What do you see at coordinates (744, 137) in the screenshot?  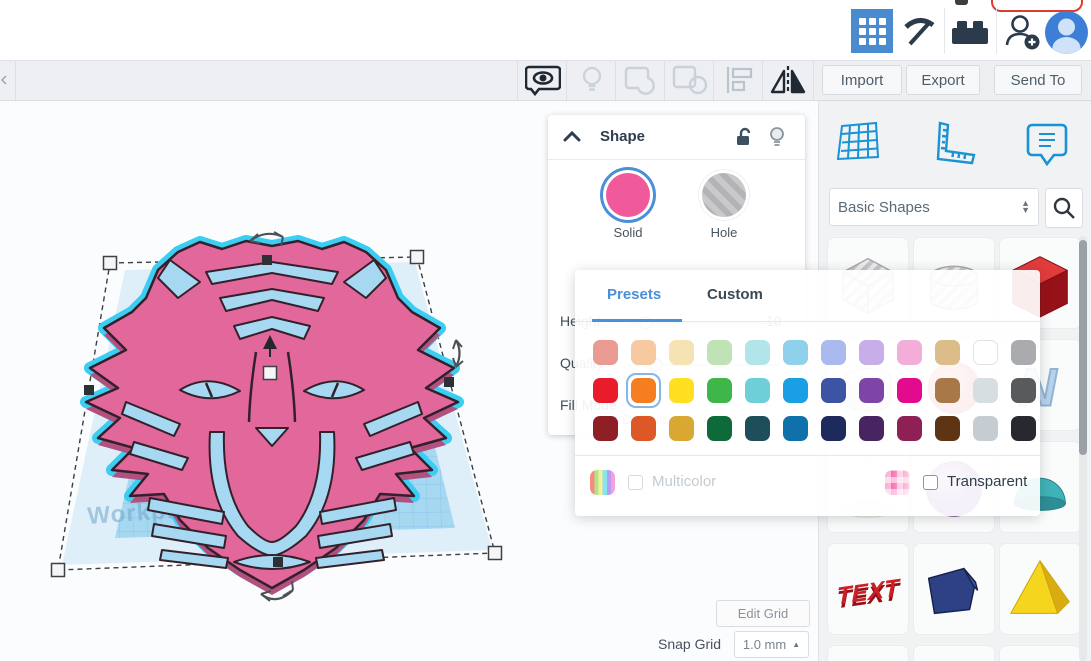 I see `unlock-icon` at bounding box center [744, 137].